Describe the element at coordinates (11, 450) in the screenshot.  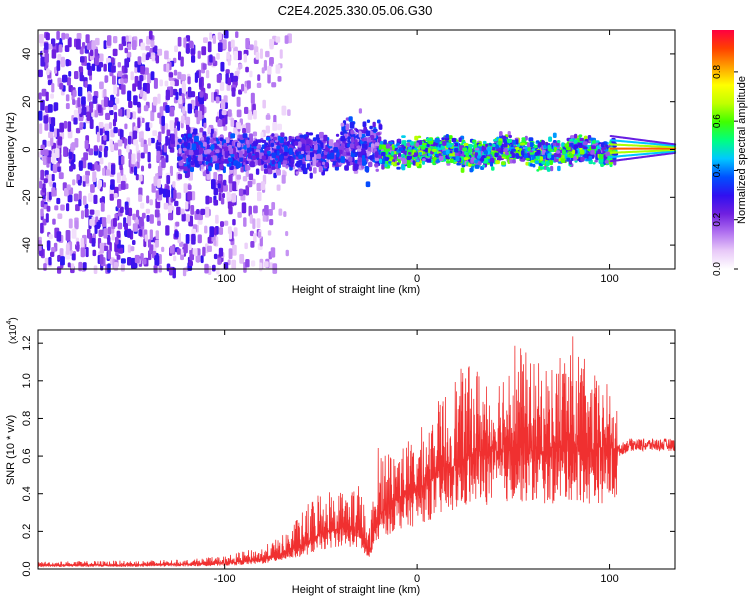
I see `snr-y-label: SNR (10 * v/v)` at that location.